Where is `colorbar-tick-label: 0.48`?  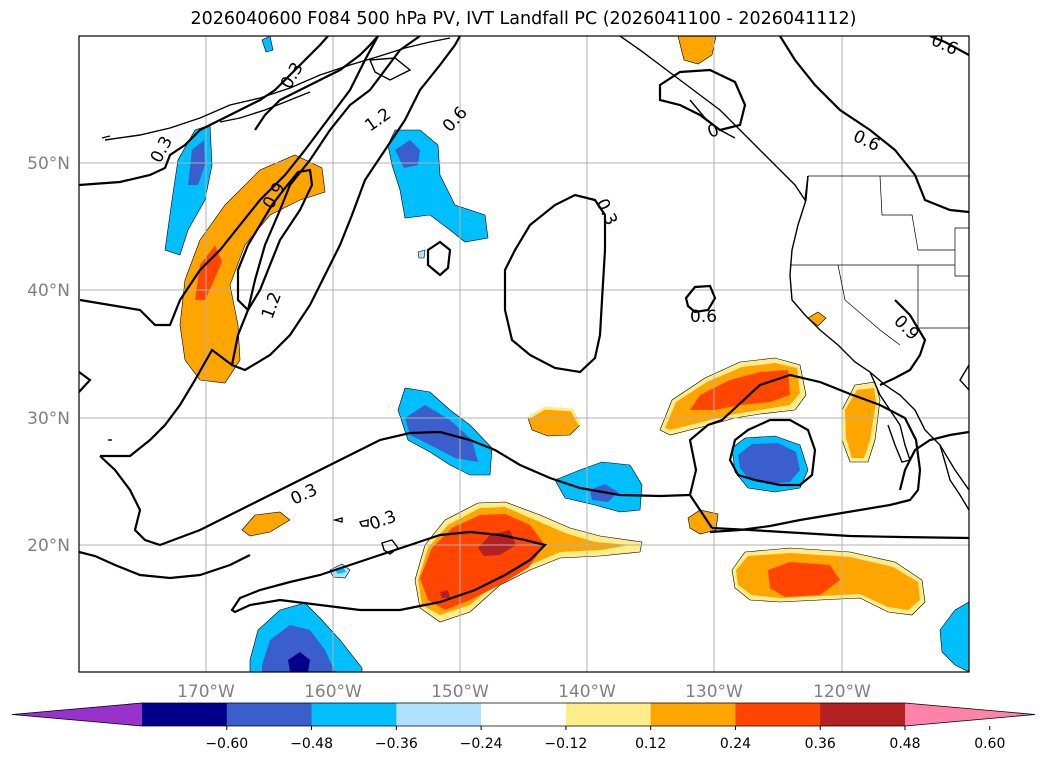
colorbar-tick-label: 0.48 is located at coordinates (904, 744).